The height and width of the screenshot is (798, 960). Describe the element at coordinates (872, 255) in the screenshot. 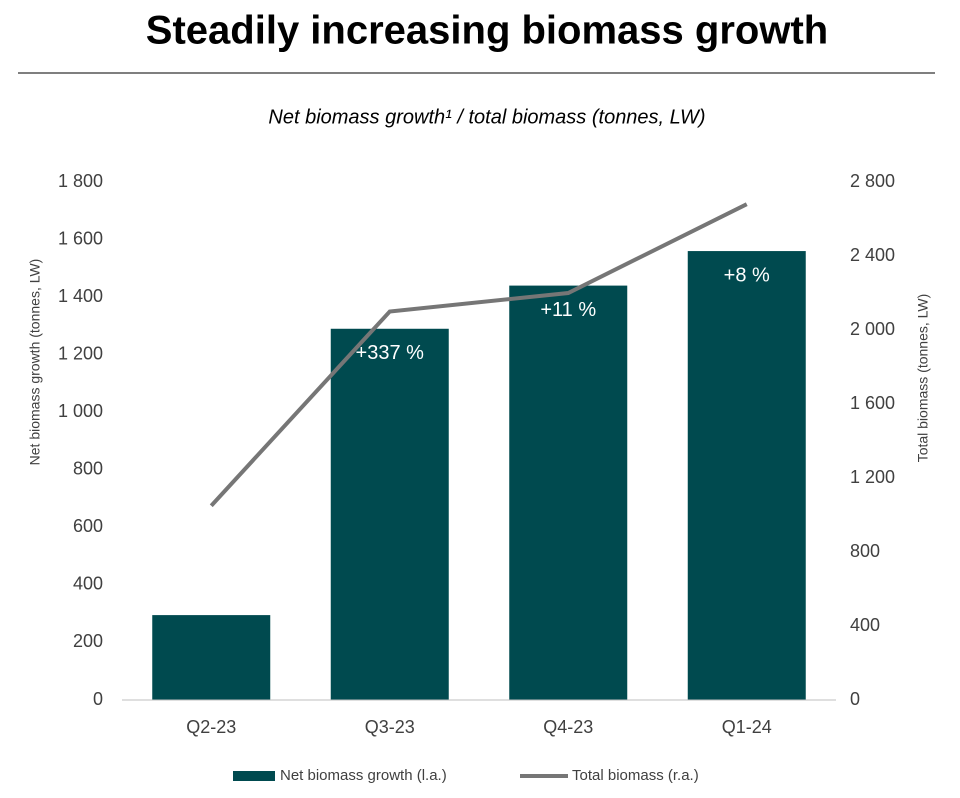

I see `y2-tick-label: 2 400` at that location.